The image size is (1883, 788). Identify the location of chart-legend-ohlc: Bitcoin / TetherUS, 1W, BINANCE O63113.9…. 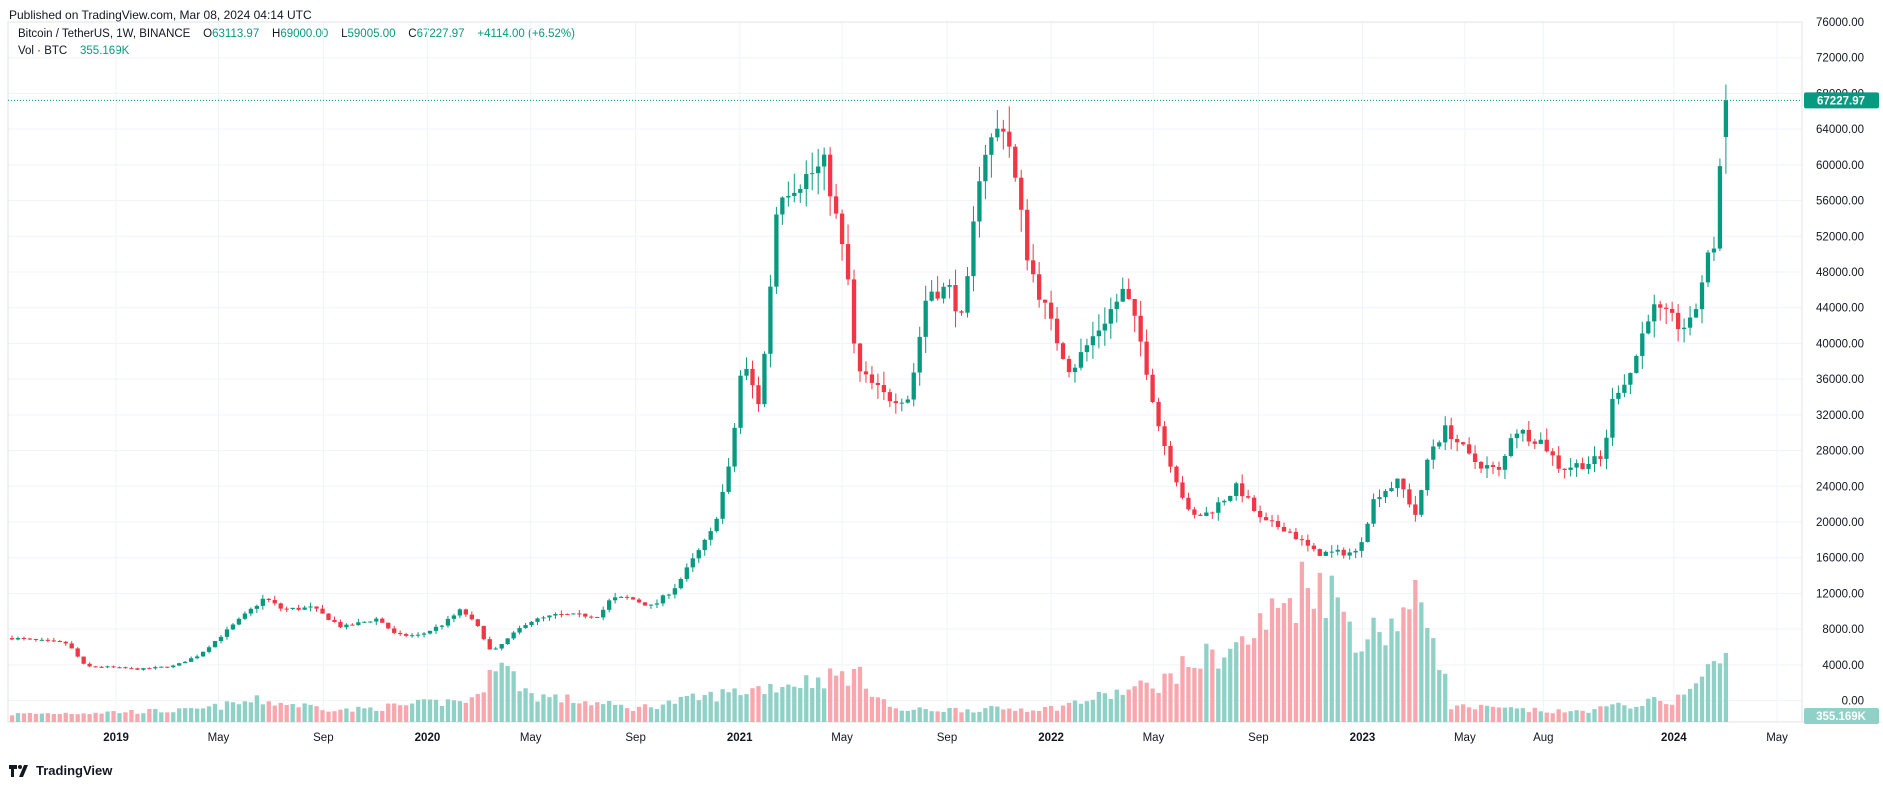
(296, 34).